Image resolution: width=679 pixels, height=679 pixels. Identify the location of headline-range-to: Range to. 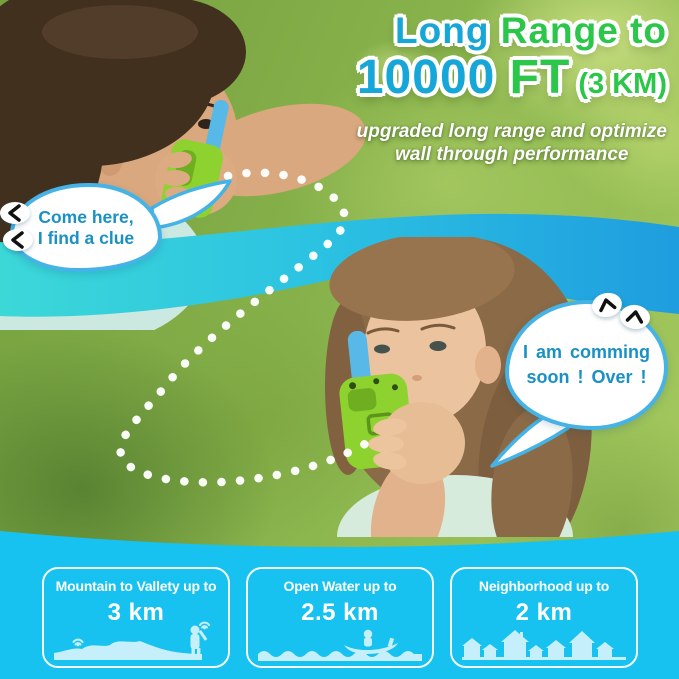
(578, 30).